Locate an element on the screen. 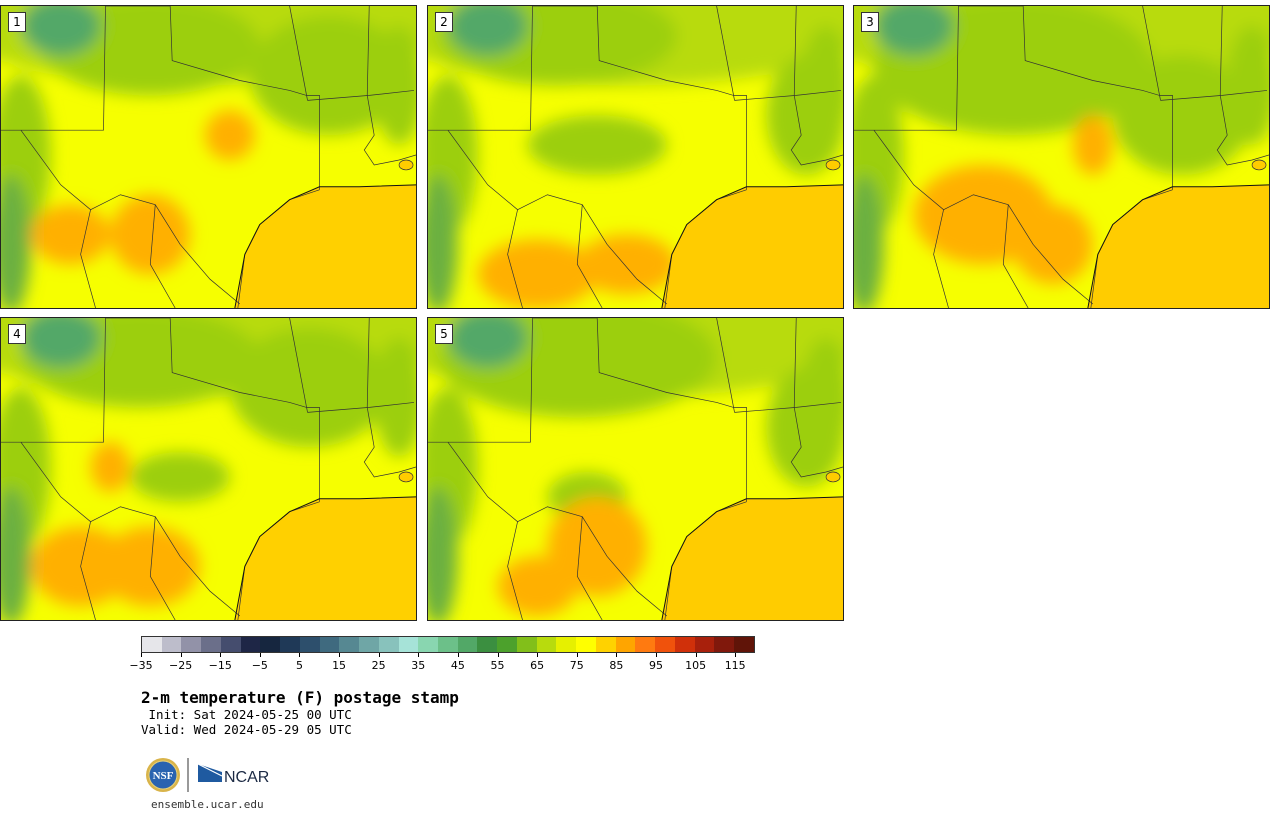  map-panel-3: 3 is located at coordinates (1061, 157).